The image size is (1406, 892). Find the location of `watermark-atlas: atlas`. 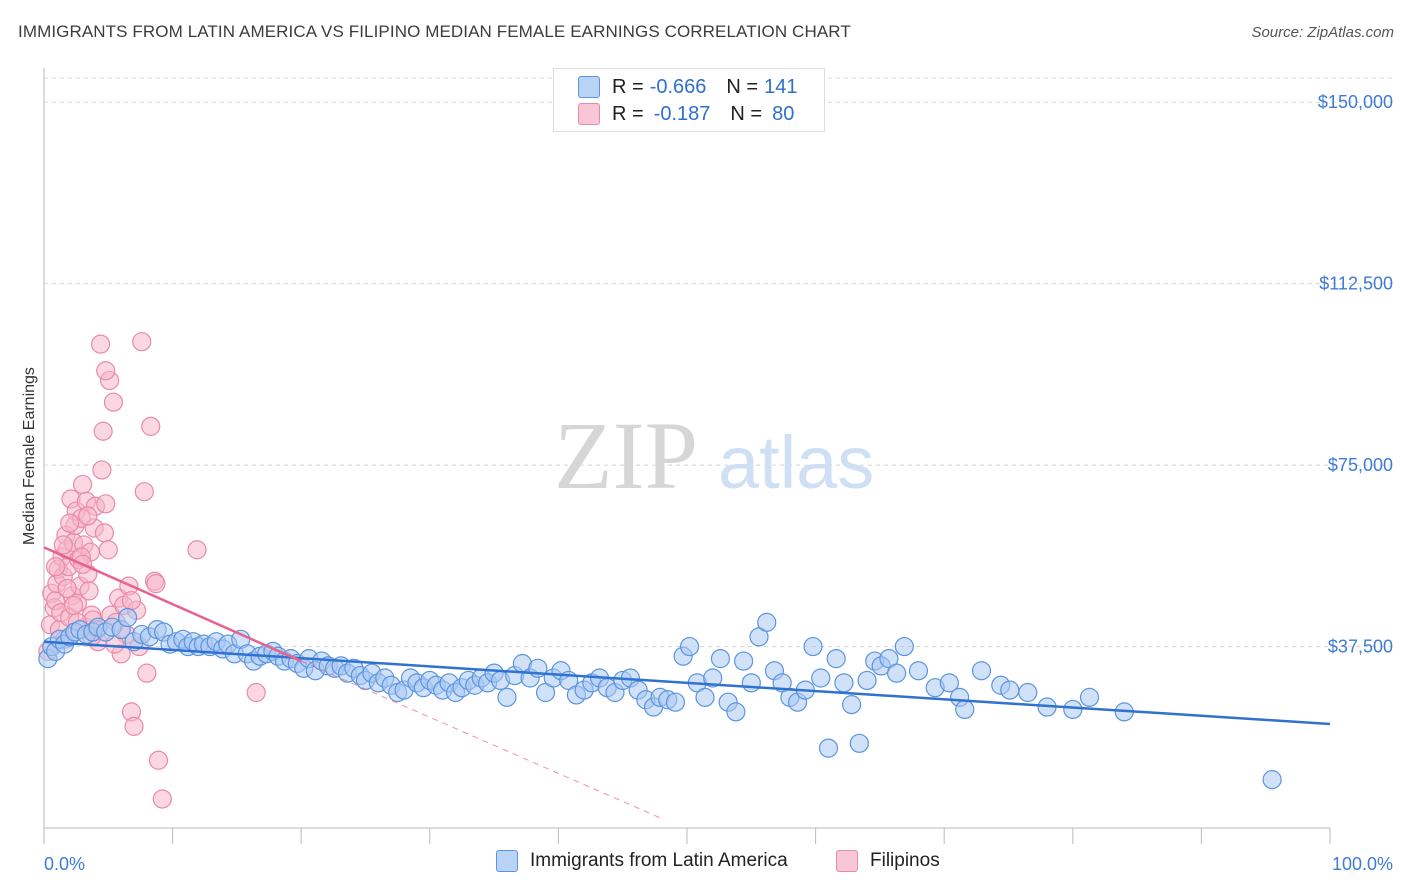

watermark-atlas: atlas is located at coordinates (796, 462).